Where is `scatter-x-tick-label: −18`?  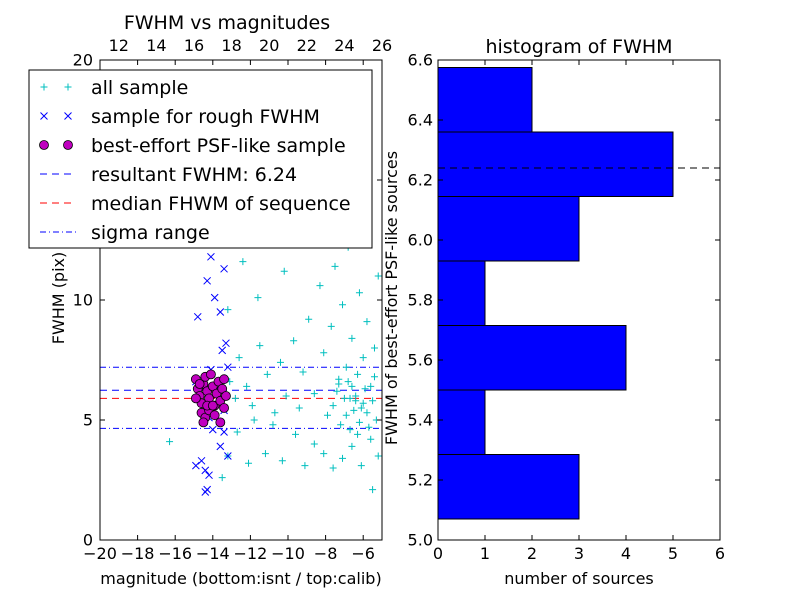
scatter-x-tick-label: −18 is located at coordinates (138, 553).